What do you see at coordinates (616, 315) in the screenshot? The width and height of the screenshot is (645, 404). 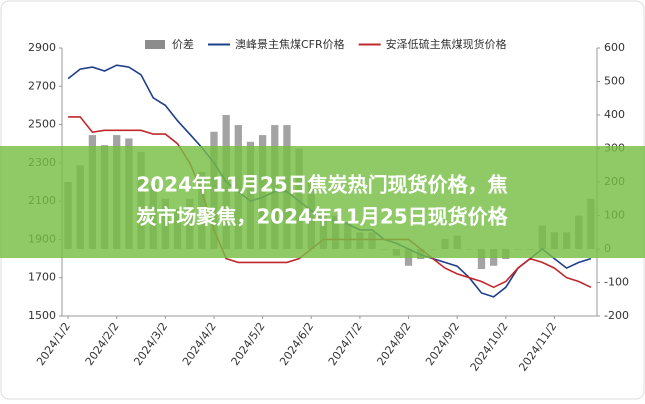 I see `y2-tick-label: -200` at bounding box center [616, 315].